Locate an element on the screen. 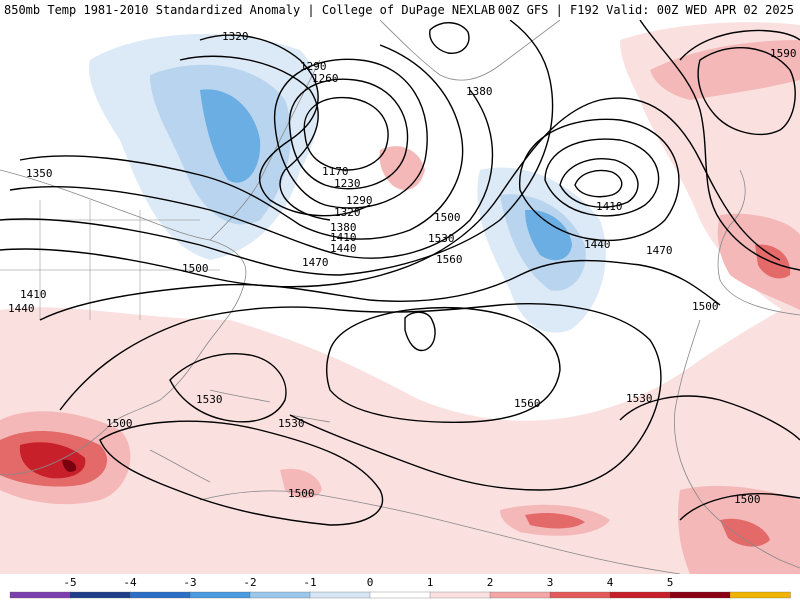 The height and width of the screenshot is (600, 800). africa-coast is located at coordinates (737, 444).